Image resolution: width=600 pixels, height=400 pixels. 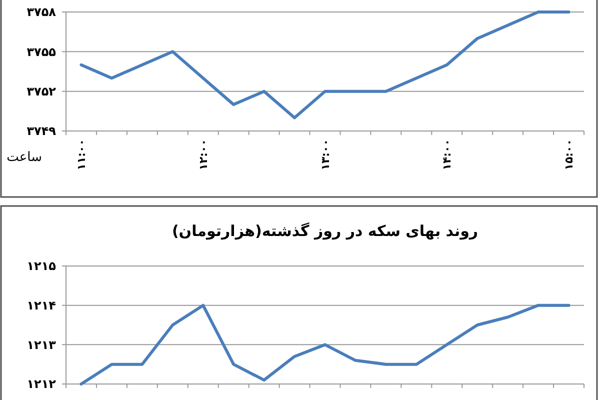 I want to click on x-tick-label: ۱۵:۰۰, so click(x=569, y=154).